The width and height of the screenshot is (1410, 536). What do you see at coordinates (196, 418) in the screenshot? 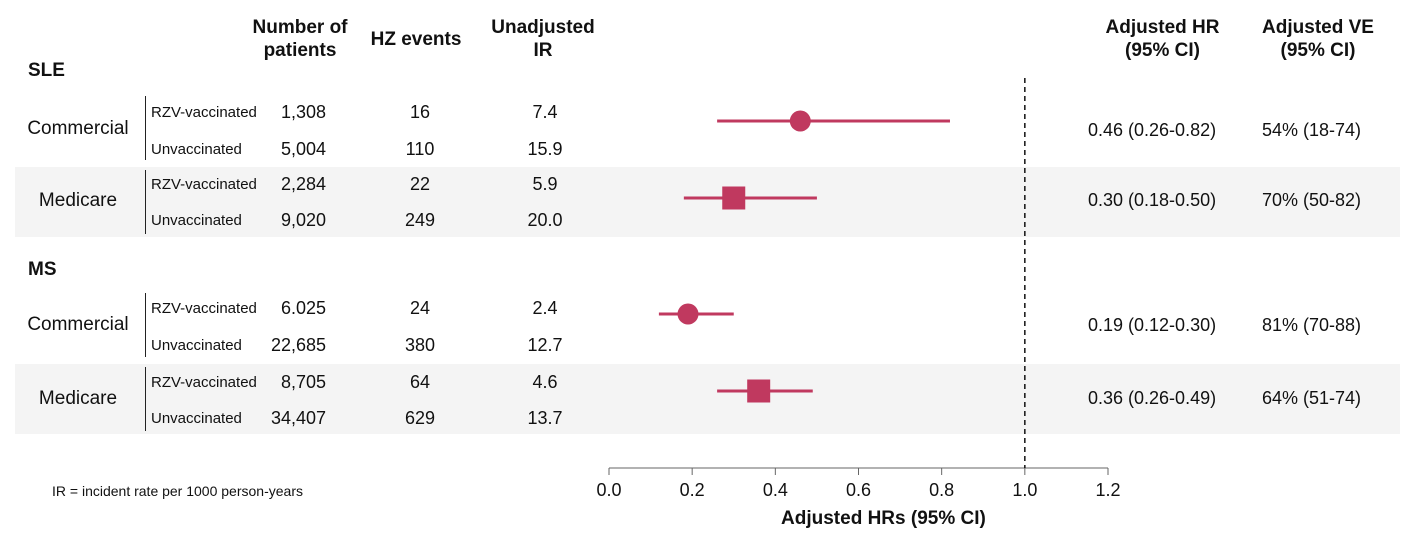
I see `arm-label-ms-medicare-unvacc: Unvaccinated` at bounding box center [196, 418].